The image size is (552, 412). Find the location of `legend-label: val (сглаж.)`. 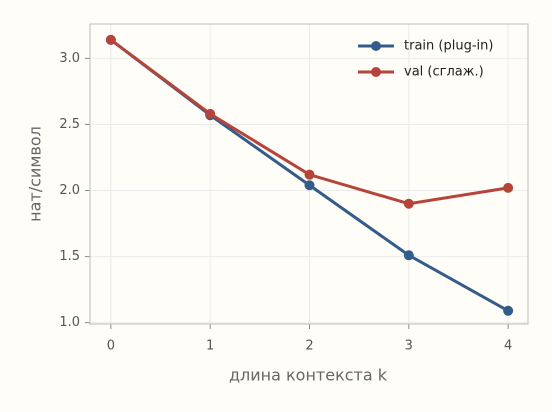

legend-label: val (сглаж.) is located at coordinates (444, 72).